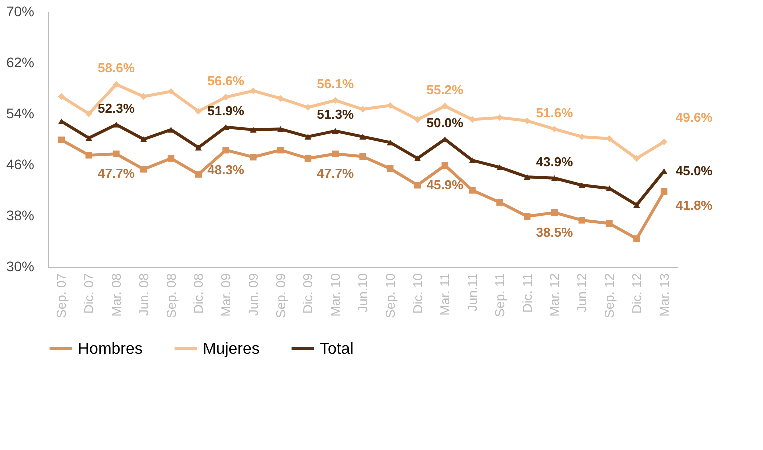 Image resolution: width=763 pixels, height=450 pixels. What do you see at coordinates (226, 295) in the screenshot?
I see `x-tick-label: Mar. 09` at bounding box center [226, 295].